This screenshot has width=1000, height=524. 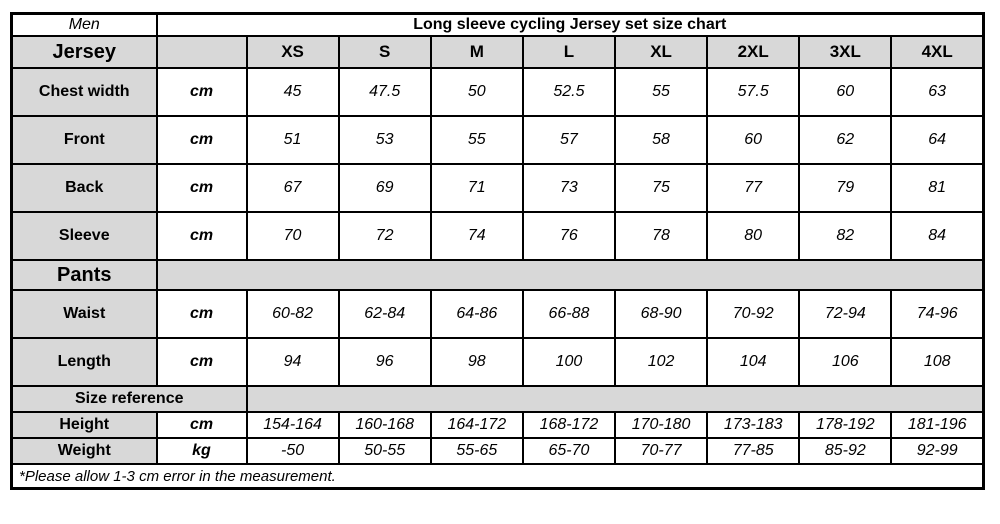 What do you see at coordinates (845, 425) in the screenshot?
I see `value-cell: 178-192` at bounding box center [845, 425].